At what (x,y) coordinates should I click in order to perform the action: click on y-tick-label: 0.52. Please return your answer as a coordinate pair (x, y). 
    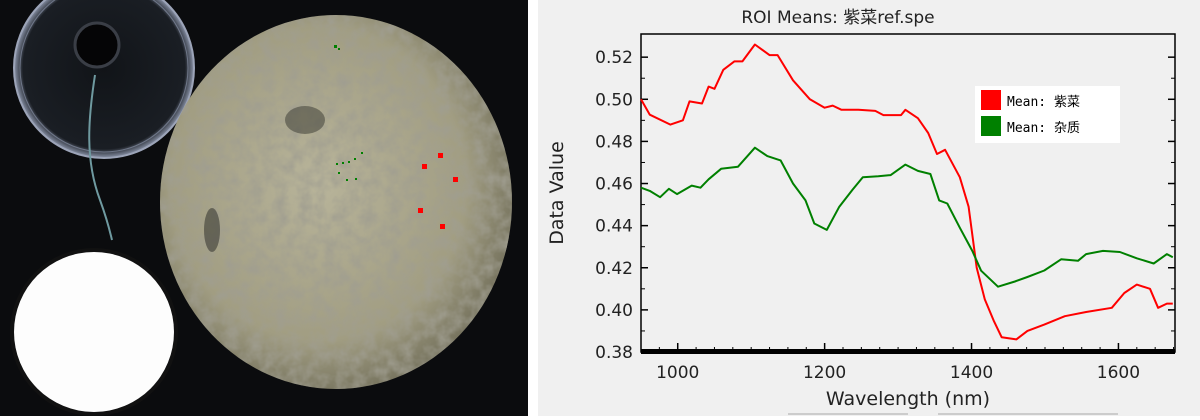
    Looking at the image, I should click on (614, 58).